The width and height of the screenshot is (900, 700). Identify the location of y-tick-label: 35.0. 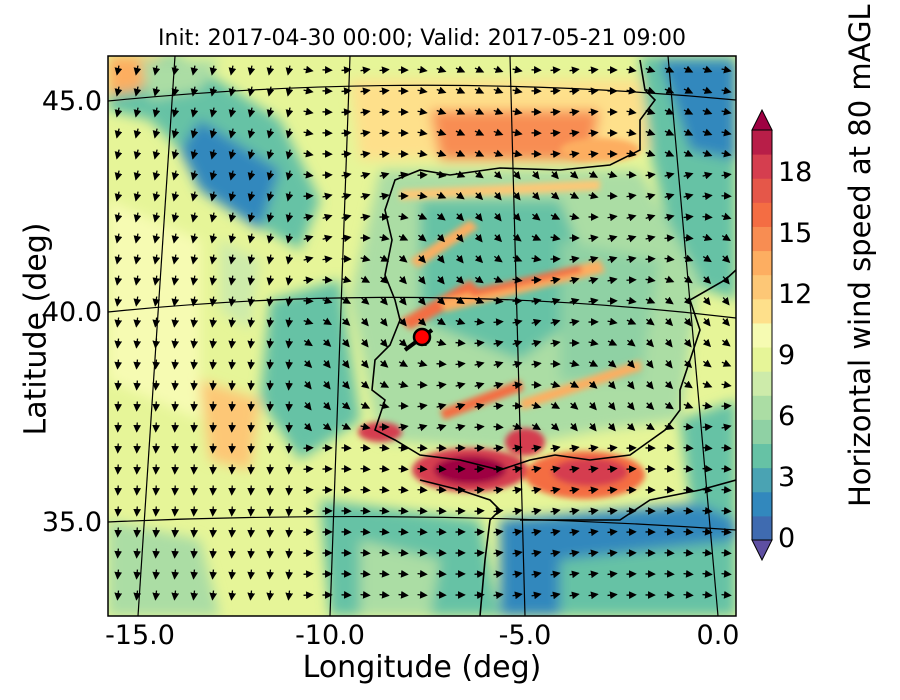
(72, 522).